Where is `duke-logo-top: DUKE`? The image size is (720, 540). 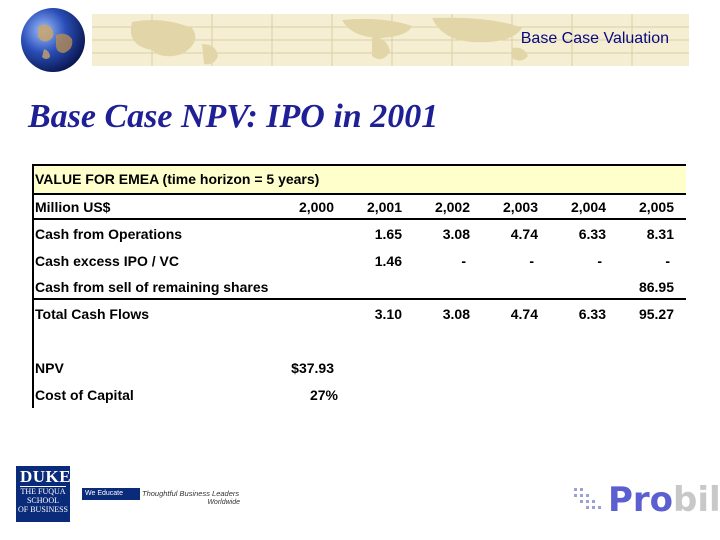
duke-logo-top: DUKE is located at coordinates (46, 477).